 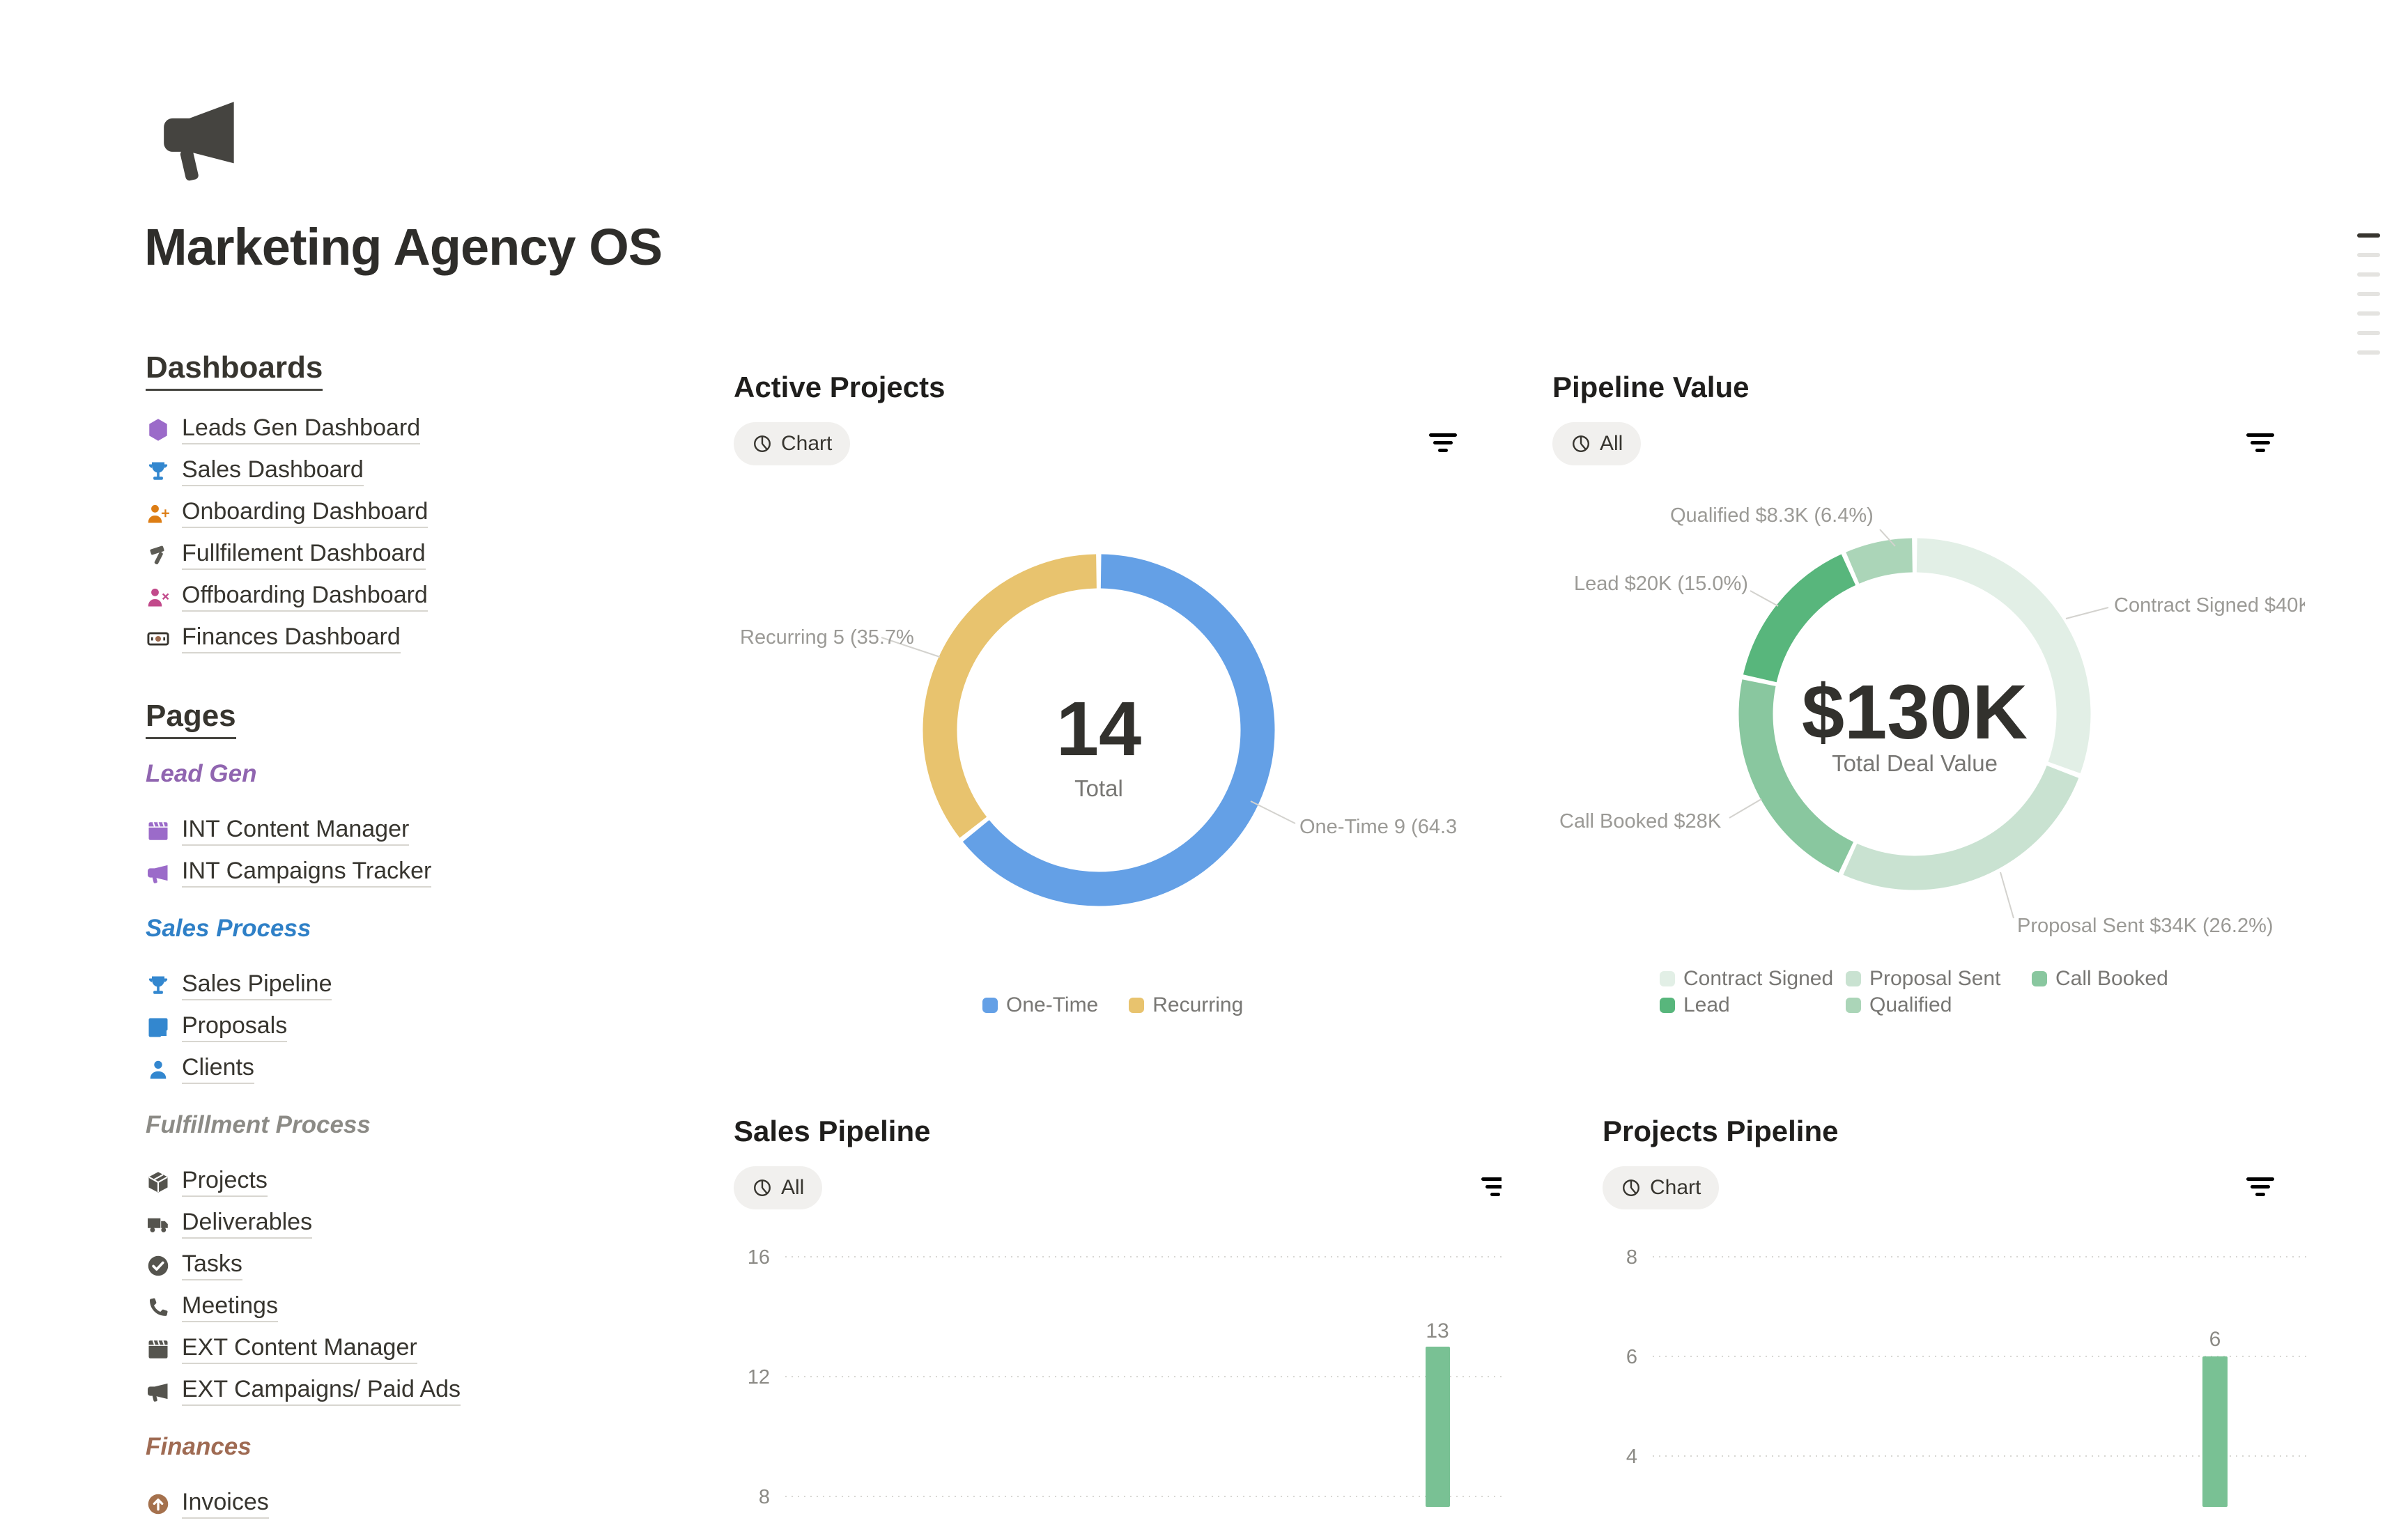 I want to click on donut-chart: Recurring 5 (35.7% One-Time 9 (64.3, so click(x=1099, y=730).